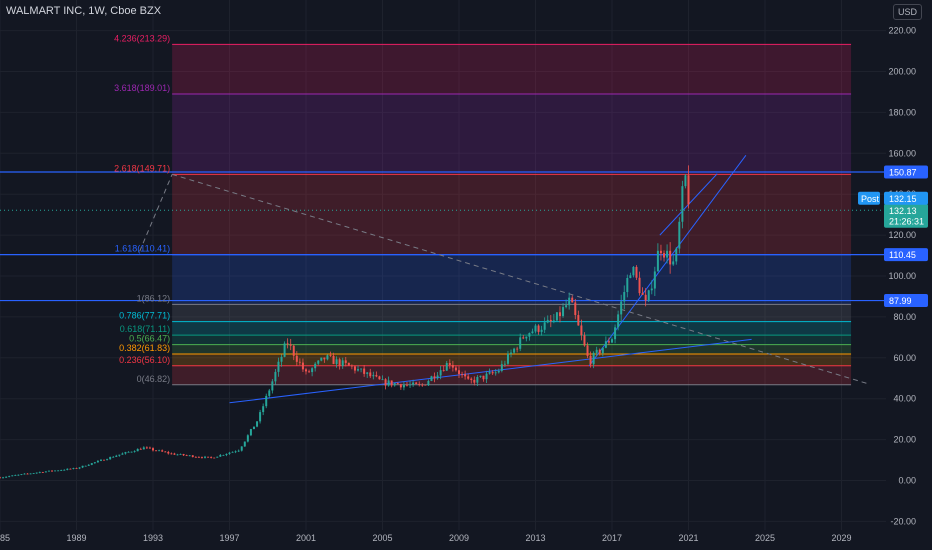 The height and width of the screenshot is (550, 932). I want to click on x-tick-label: 1989, so click(76, 538).